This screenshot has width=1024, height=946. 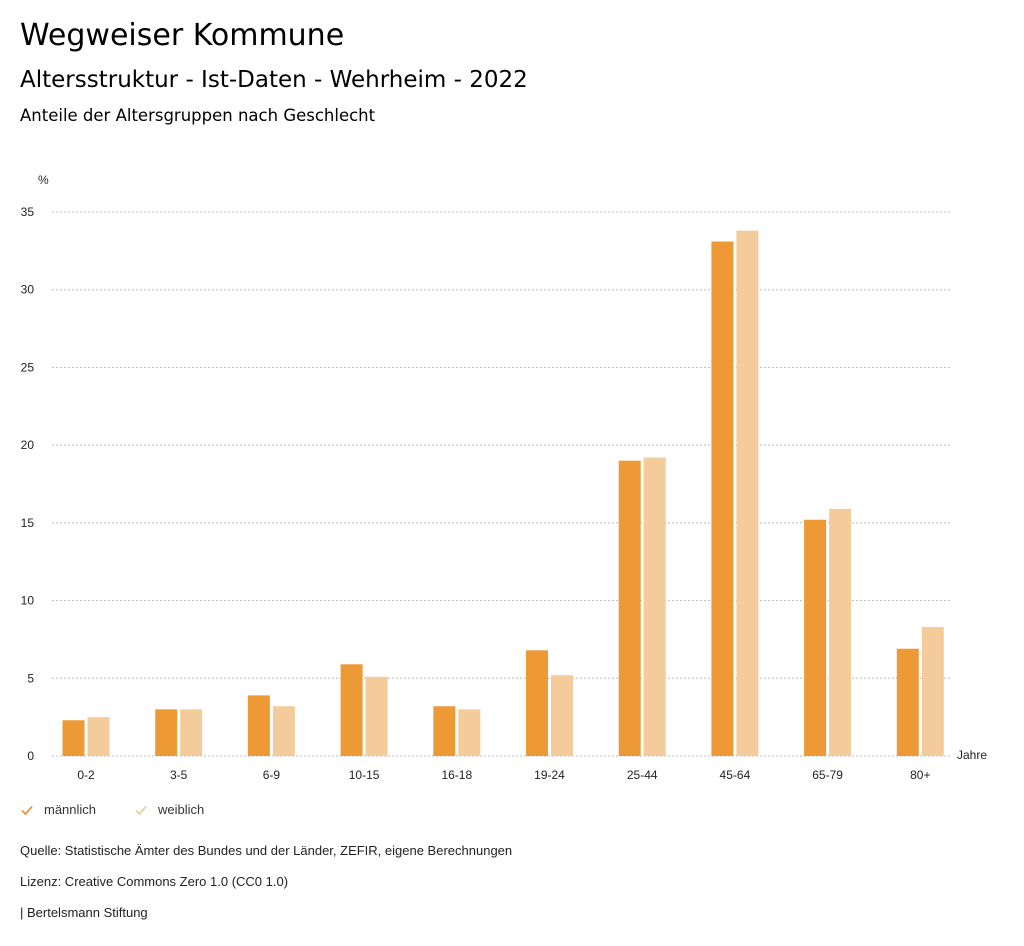 I want to click on x-tick-label: 16-18, so click(x=456, y=775).